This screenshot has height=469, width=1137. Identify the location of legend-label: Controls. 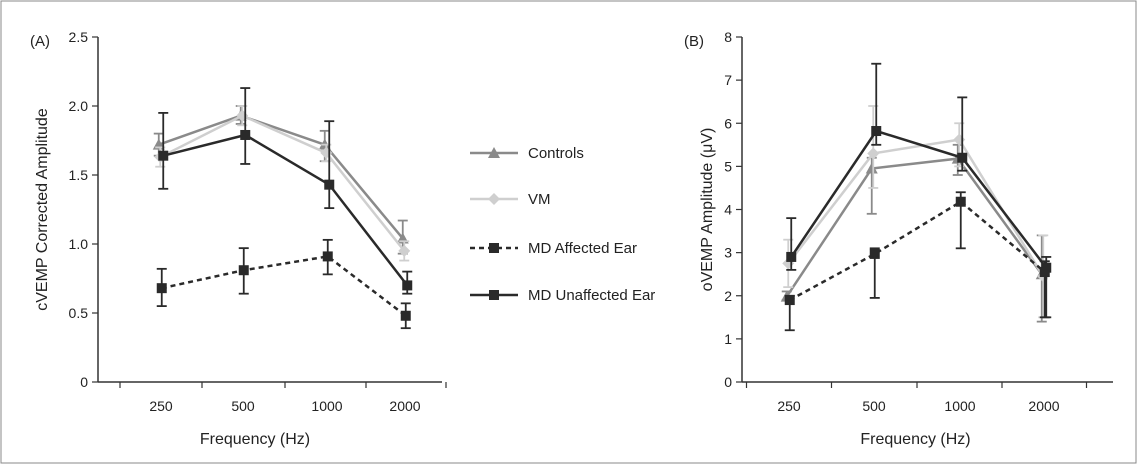
(556, 153).